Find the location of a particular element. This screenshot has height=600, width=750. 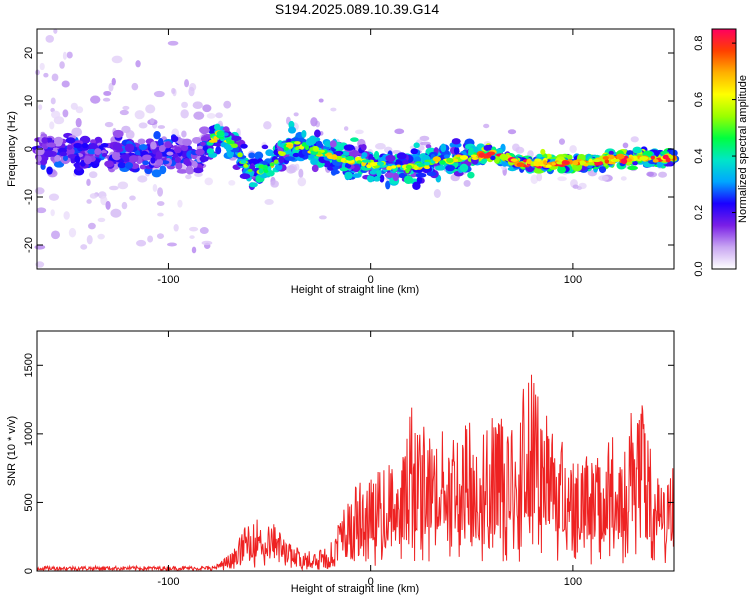

spectrogram-x-tick-label: 100 is located at coordinates (573, 280).